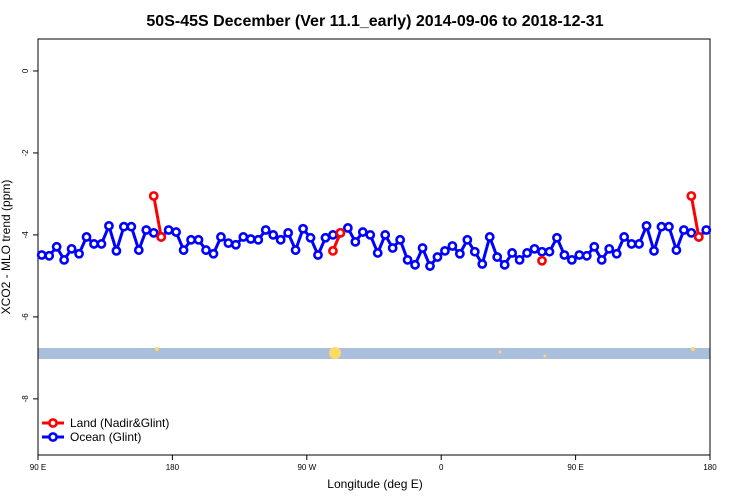  What do you see at coordinates (119, 423) in the screenshot?
I see `legend-label: Land (Nadir&Glint)` at bounding box center [119, 423].